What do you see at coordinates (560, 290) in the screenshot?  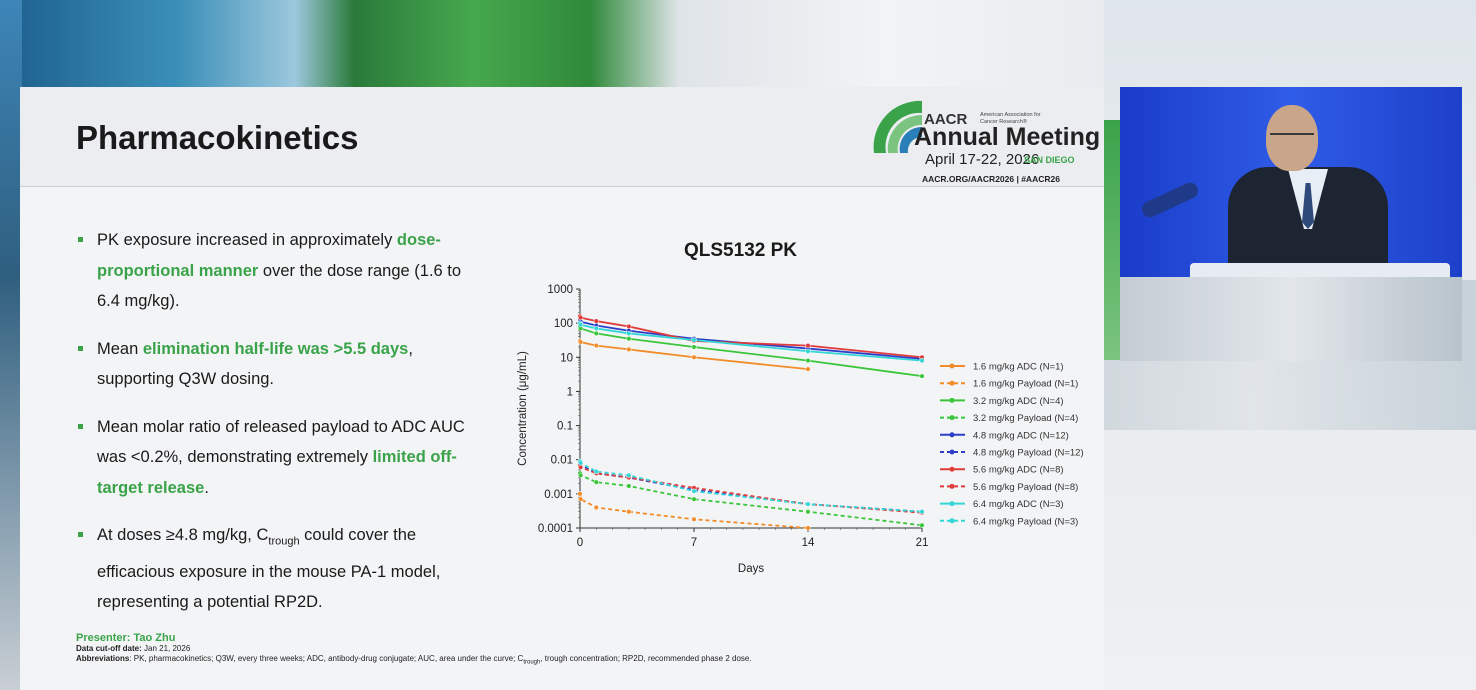 I see `y-tick-label: 1000` at bounding box center [560, 290].